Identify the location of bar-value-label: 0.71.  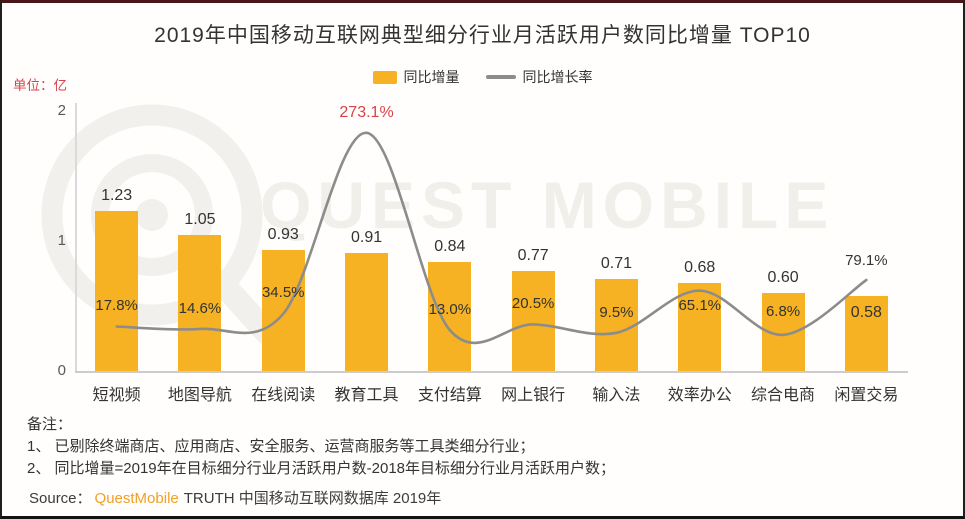
(616, 263).